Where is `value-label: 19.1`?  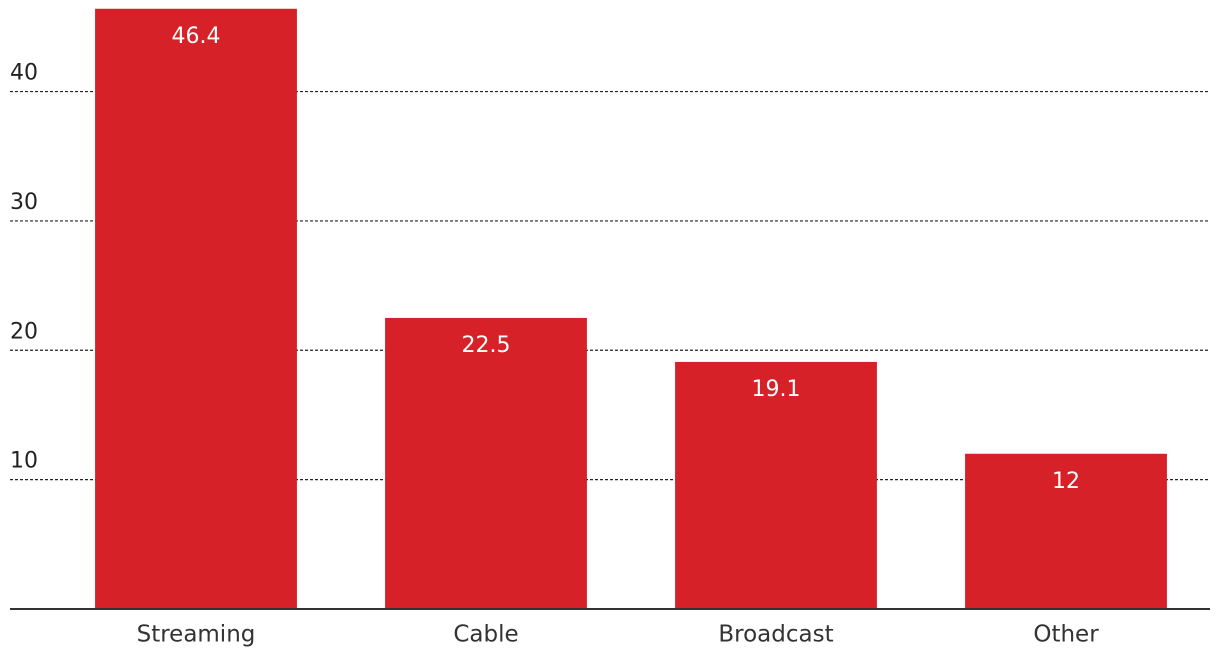 value-label: 19.1 is located at coordinates (776, 389).